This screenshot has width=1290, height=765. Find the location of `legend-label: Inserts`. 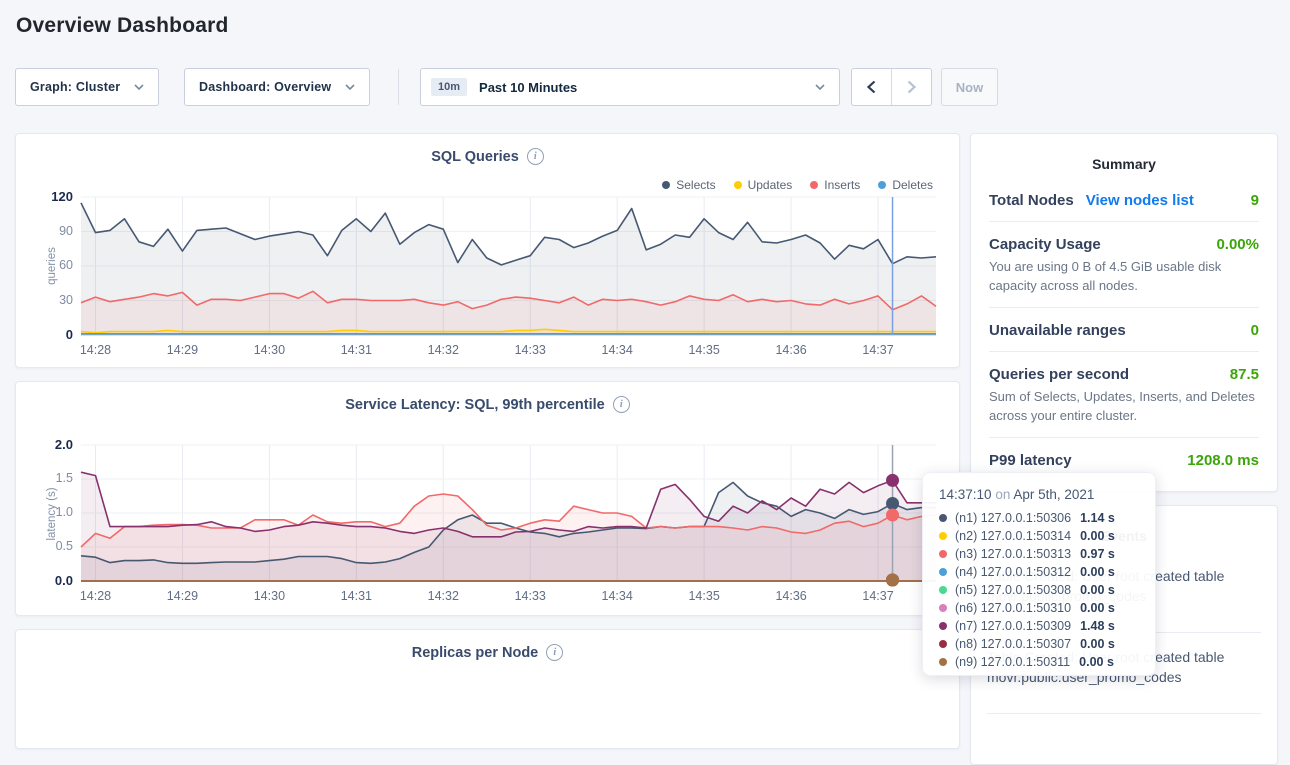

legend-label: Inserts is located at coordinates (842, 185).